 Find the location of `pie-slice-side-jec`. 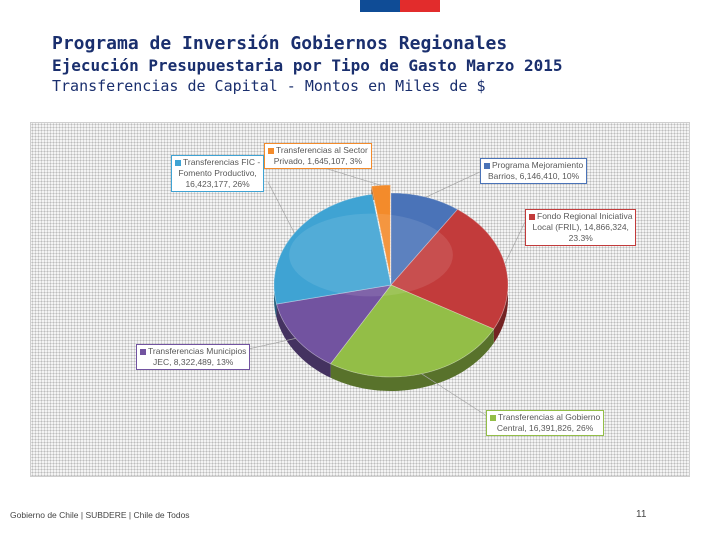

pie-slice-side-jec is located at coordinates (303, 341).